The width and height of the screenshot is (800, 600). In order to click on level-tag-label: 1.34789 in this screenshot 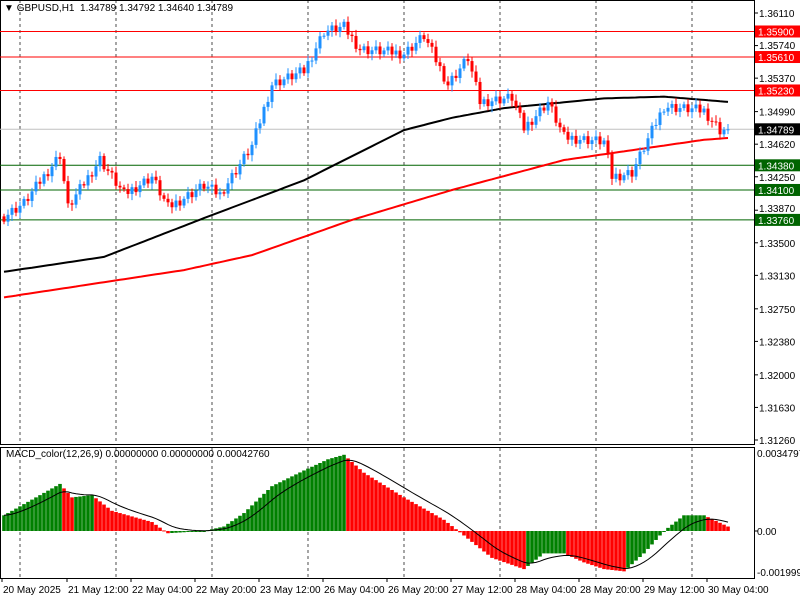, I will do `click(776, 130)`.